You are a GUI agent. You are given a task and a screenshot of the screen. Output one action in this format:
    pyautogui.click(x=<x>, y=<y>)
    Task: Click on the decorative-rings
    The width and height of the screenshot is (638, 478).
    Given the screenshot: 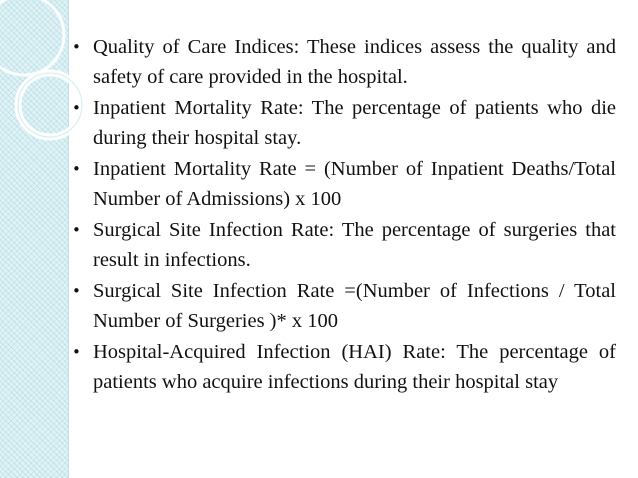 What is the action you would take?
    pyautogui.click(x=43, y=70)
    